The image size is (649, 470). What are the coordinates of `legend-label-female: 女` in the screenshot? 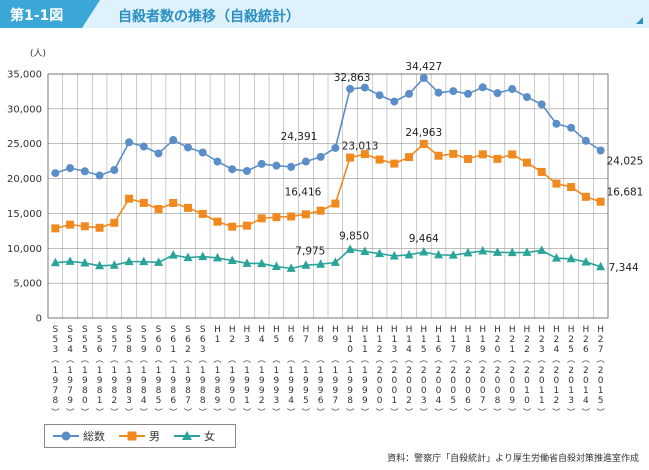 It's located at (209, 436).